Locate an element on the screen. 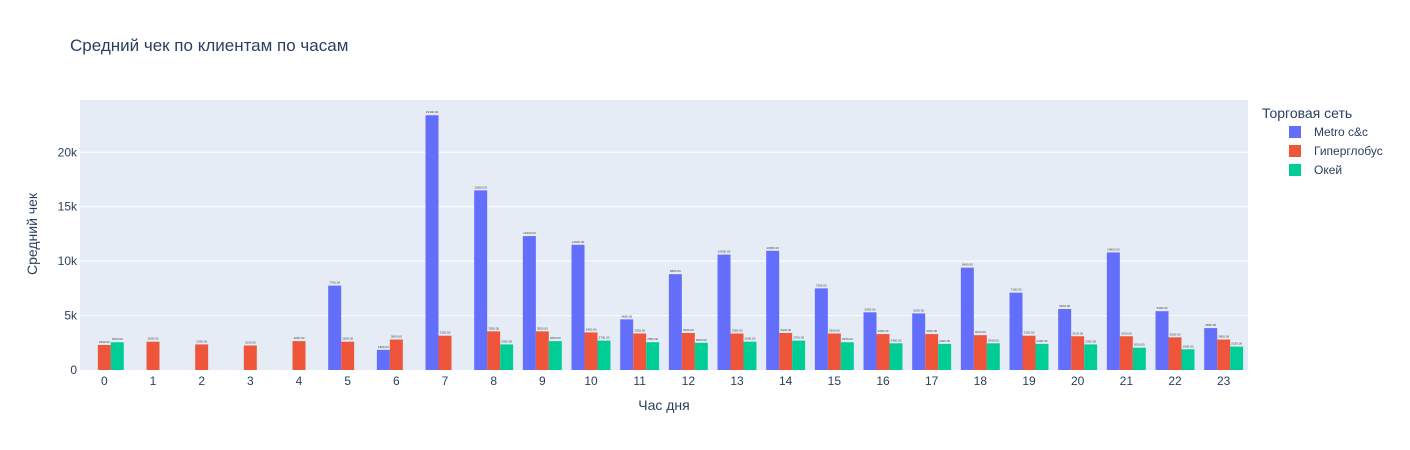  bar-data-label: 7750.00 is located at coordinates (334, 283).